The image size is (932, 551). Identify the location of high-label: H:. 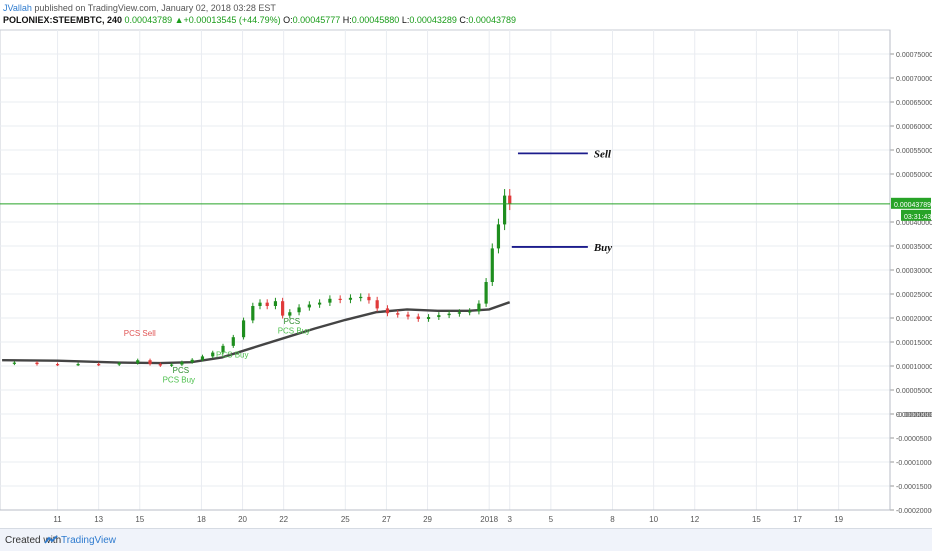
(347, 20).